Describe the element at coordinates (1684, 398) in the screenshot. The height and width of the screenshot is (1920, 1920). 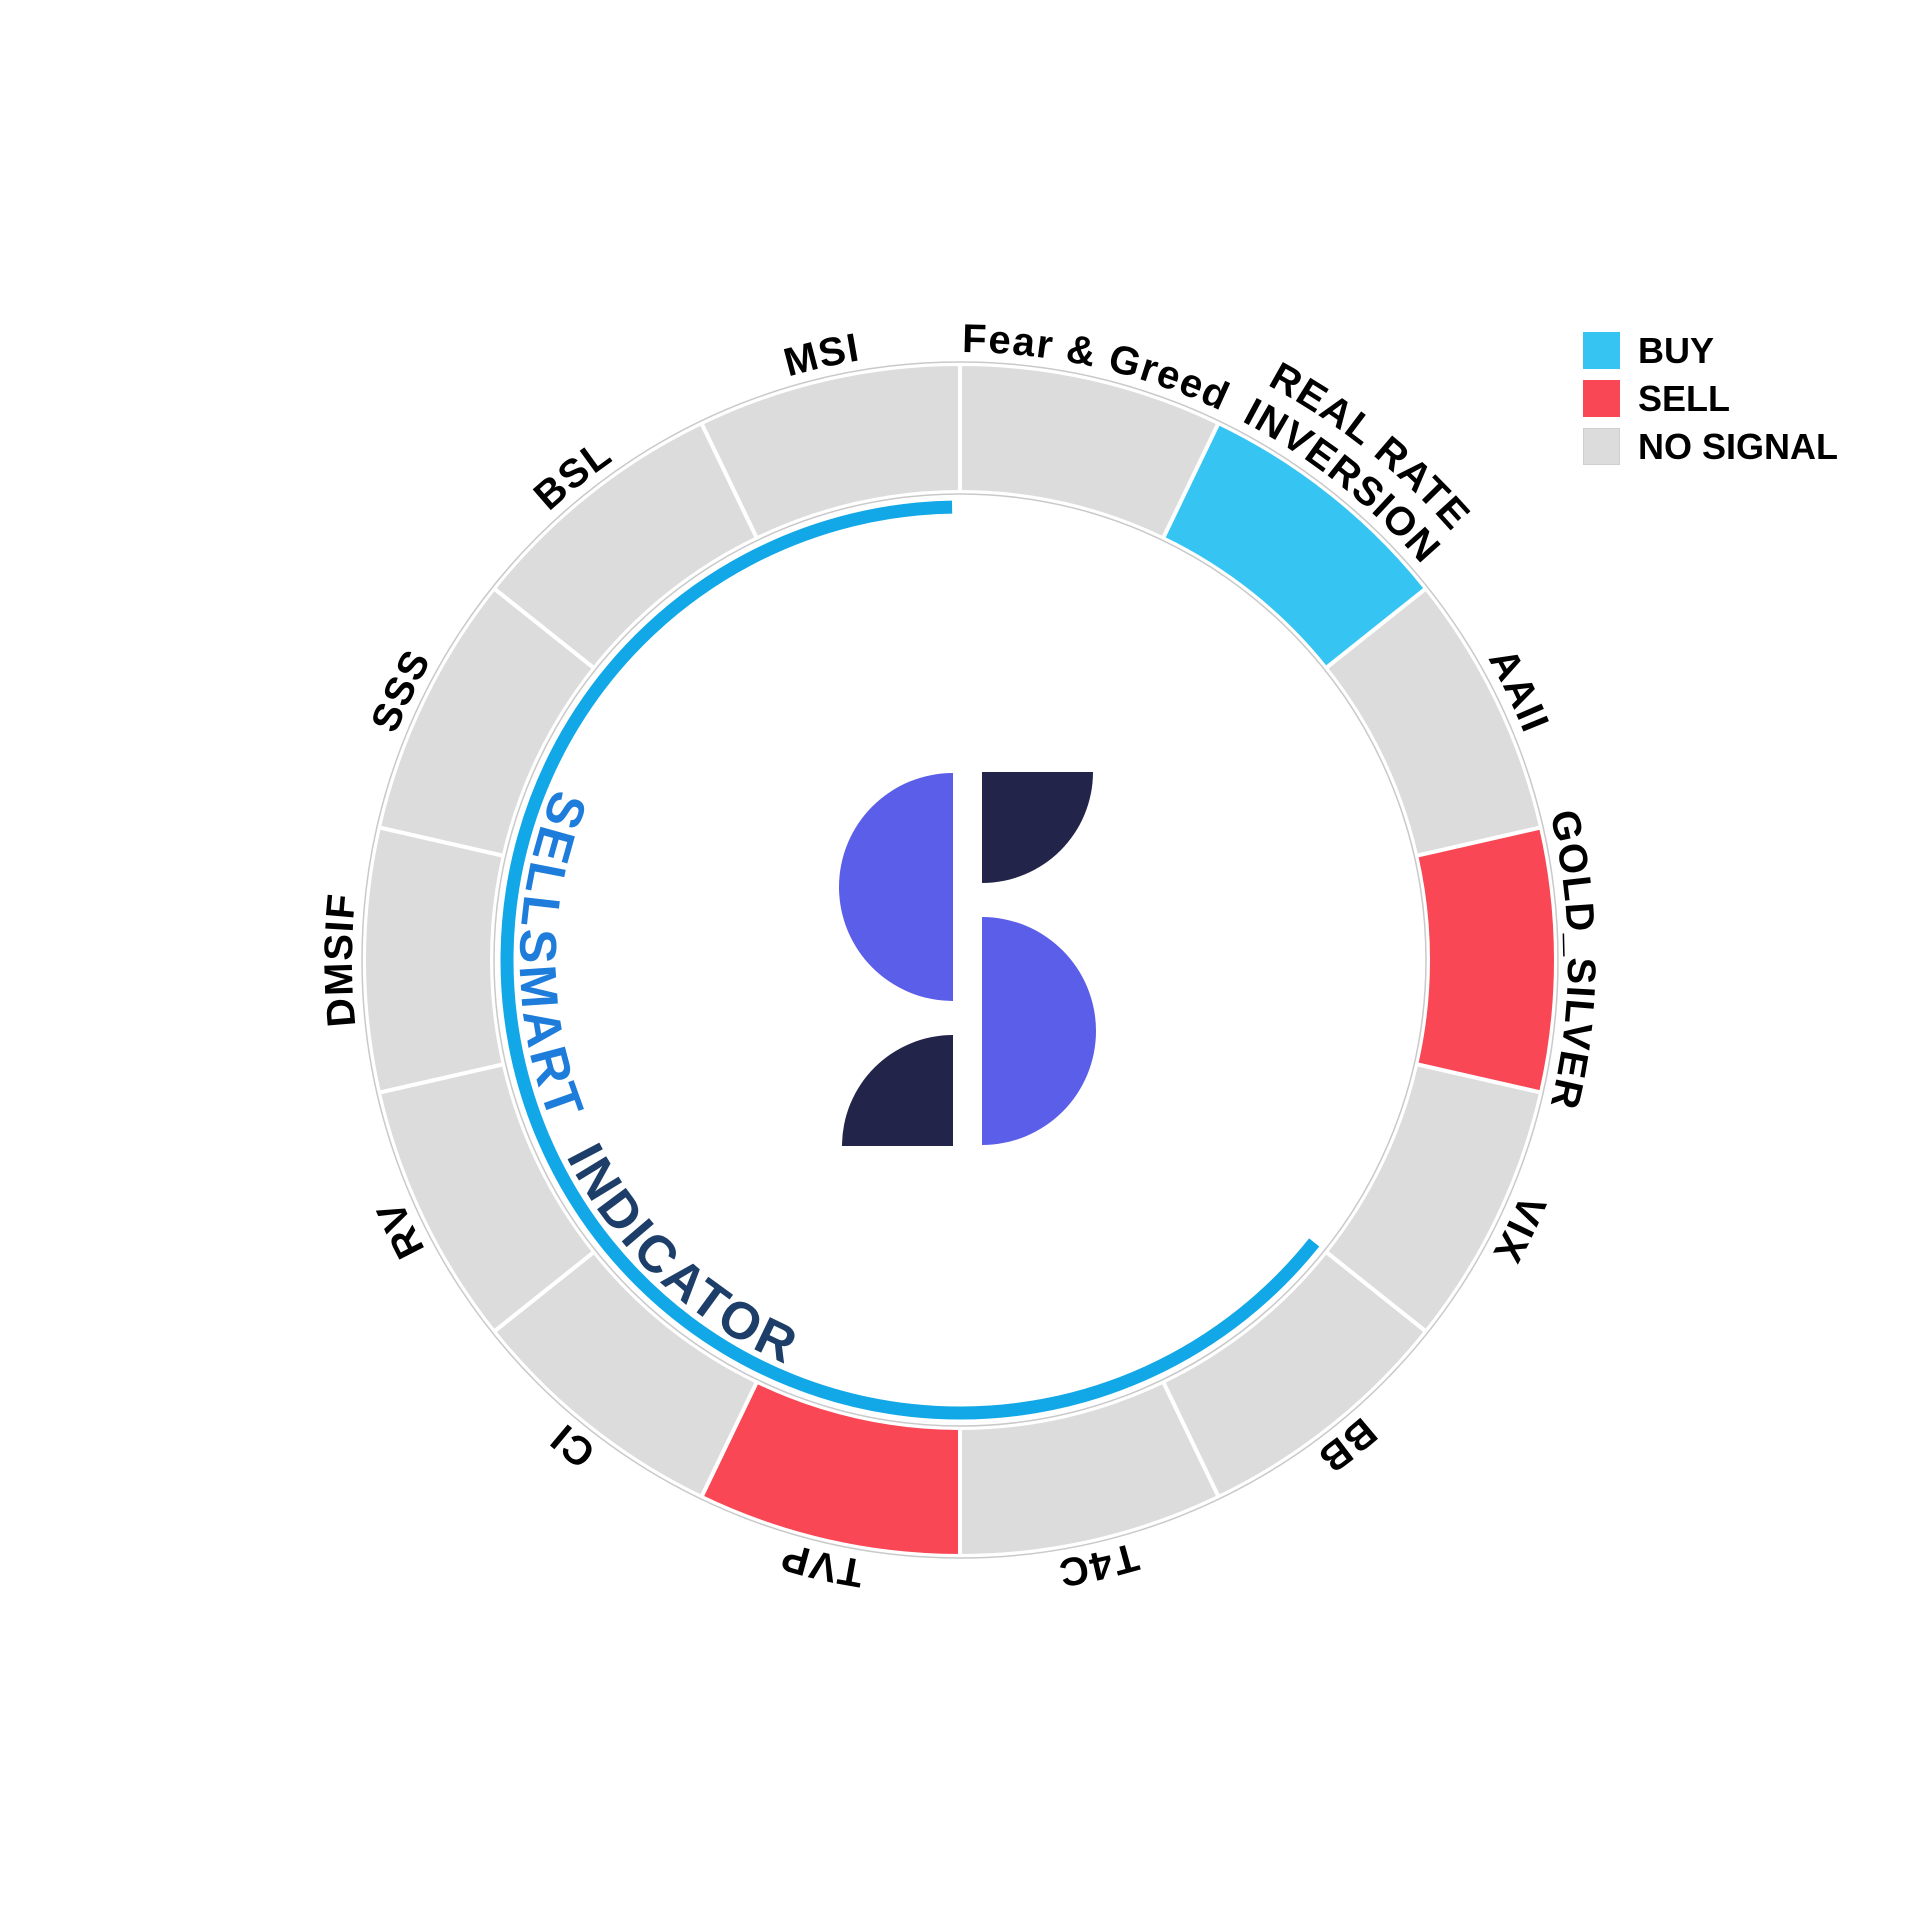
I see `legend-label-sell: SELL` at that location.